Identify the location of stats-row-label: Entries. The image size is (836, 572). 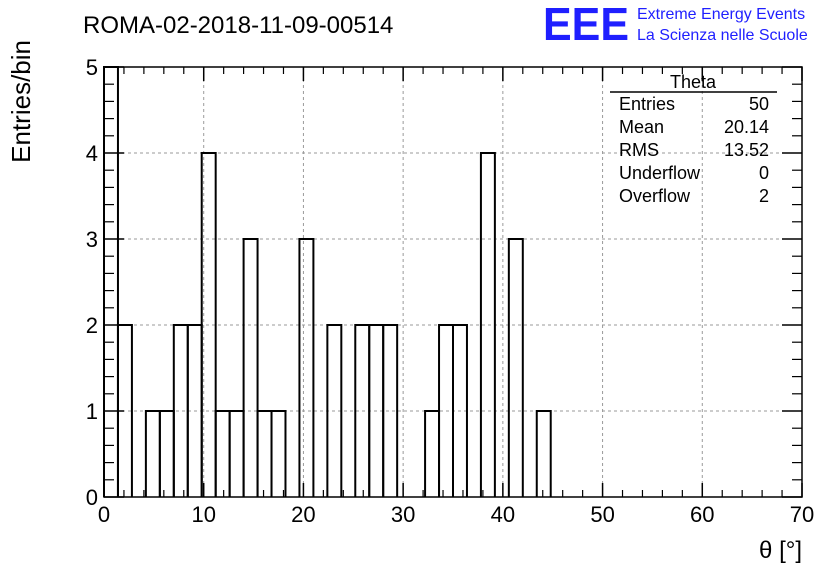
(647, 104).